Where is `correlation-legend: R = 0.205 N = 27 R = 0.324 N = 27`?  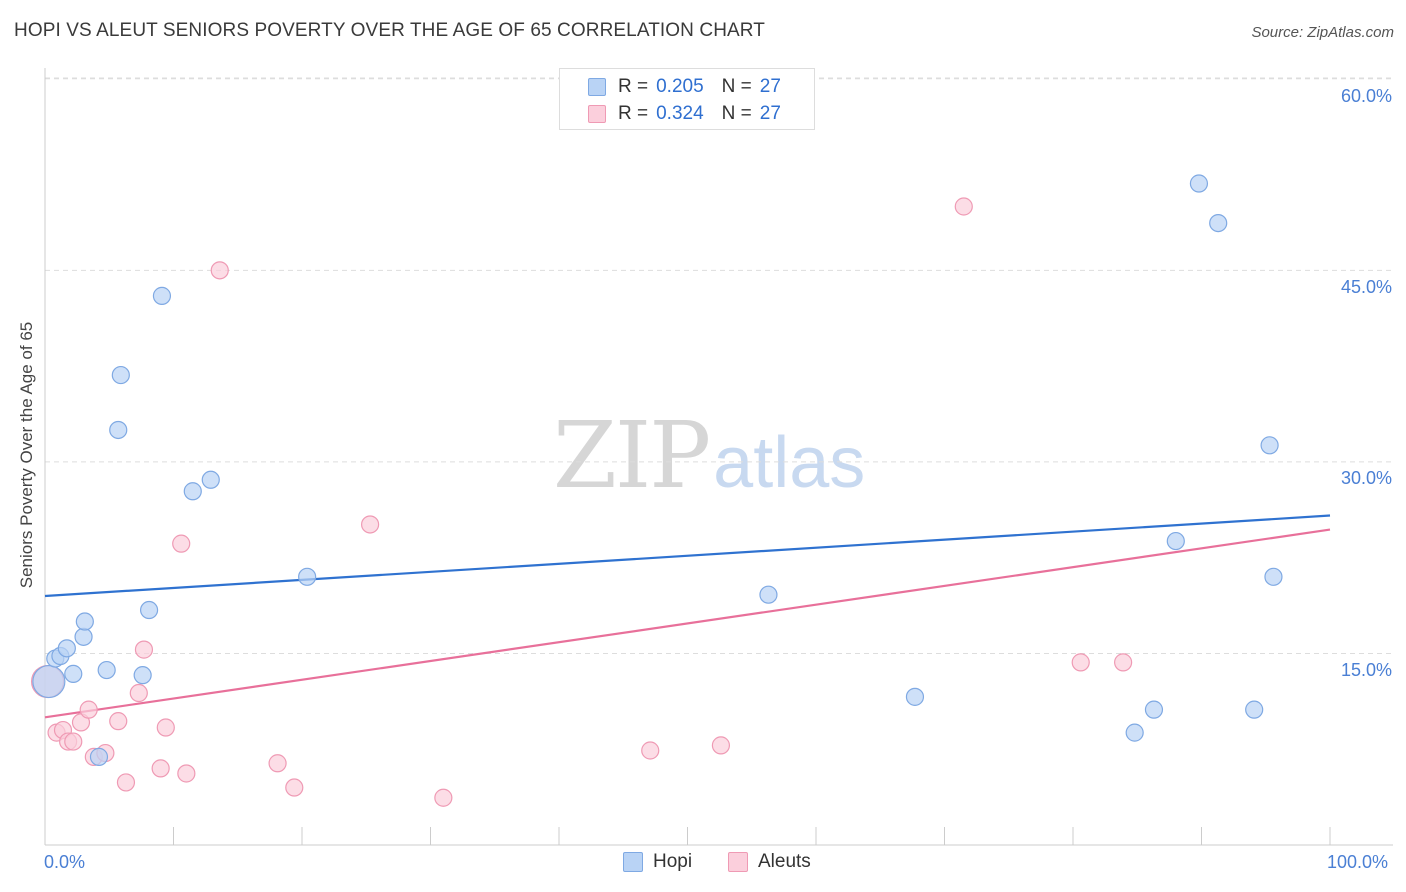
correlation-legend: R = 0.205 N = 27 R = 0.324 N = 27 is located at coordinates (687, 99).